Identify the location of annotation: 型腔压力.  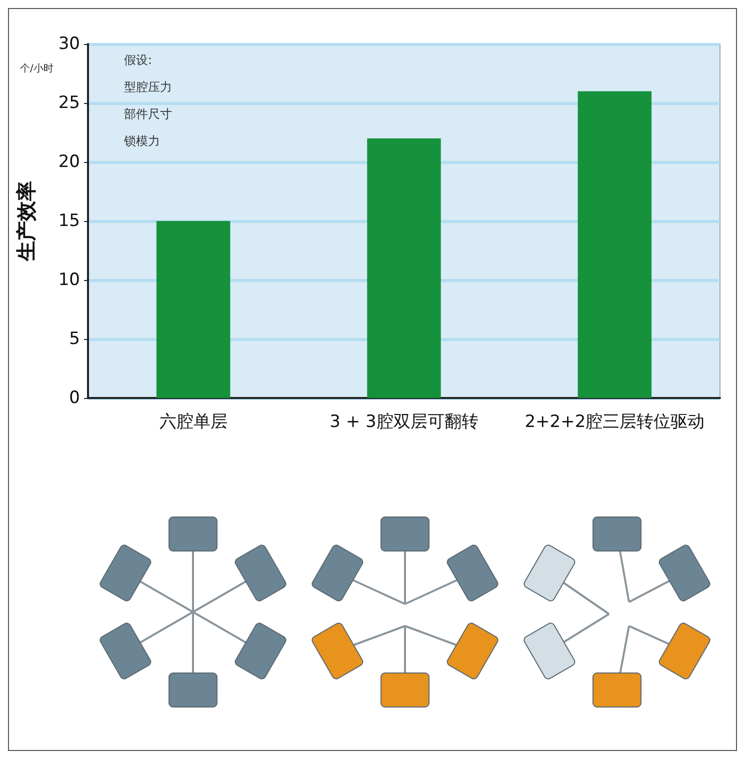
(148, 87).